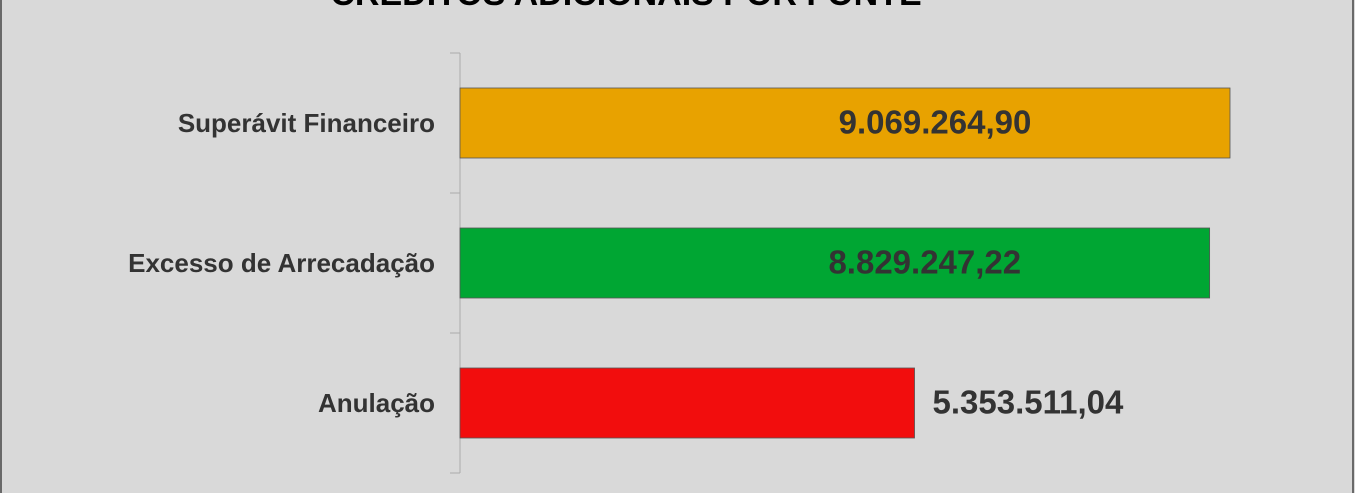 This screenshot has width=1355, height=493. Describe the element at coordinates (281, 263) in the screenshot. I see `category-label: Excesso de Arrecadação` at that location.